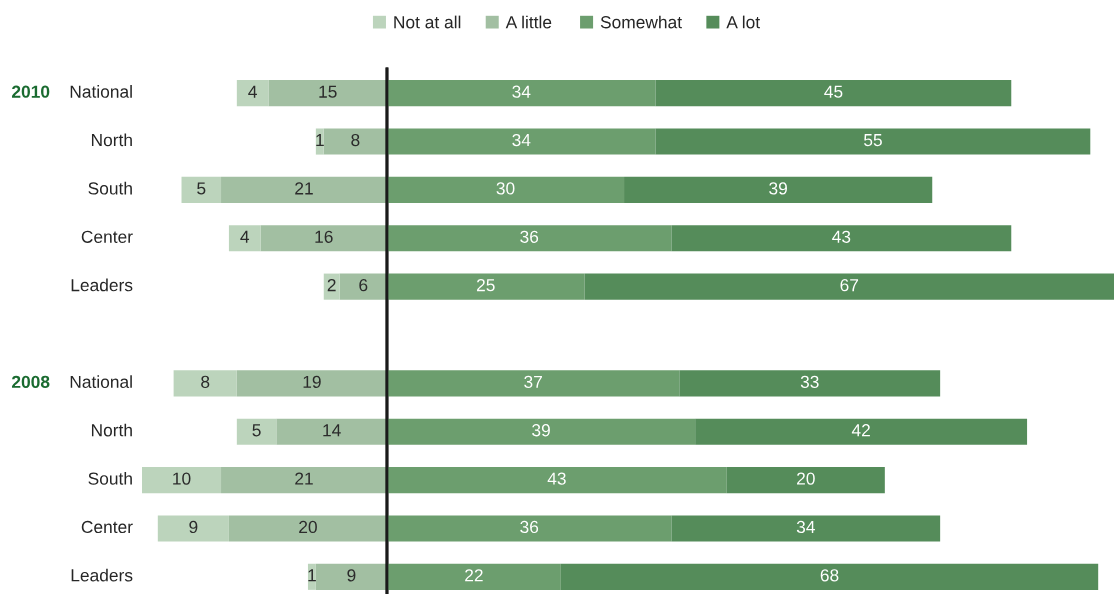 This screenshot has height=594, width=1116. I want to click on data-label: 15, so click(328, 91).